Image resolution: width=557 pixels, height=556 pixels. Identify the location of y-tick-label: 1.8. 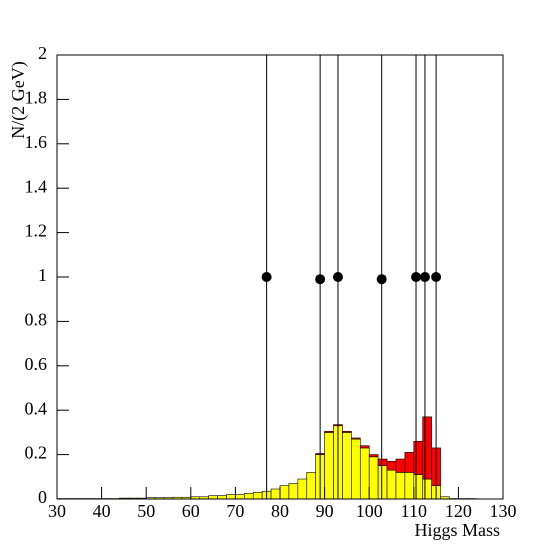
(36, 98).